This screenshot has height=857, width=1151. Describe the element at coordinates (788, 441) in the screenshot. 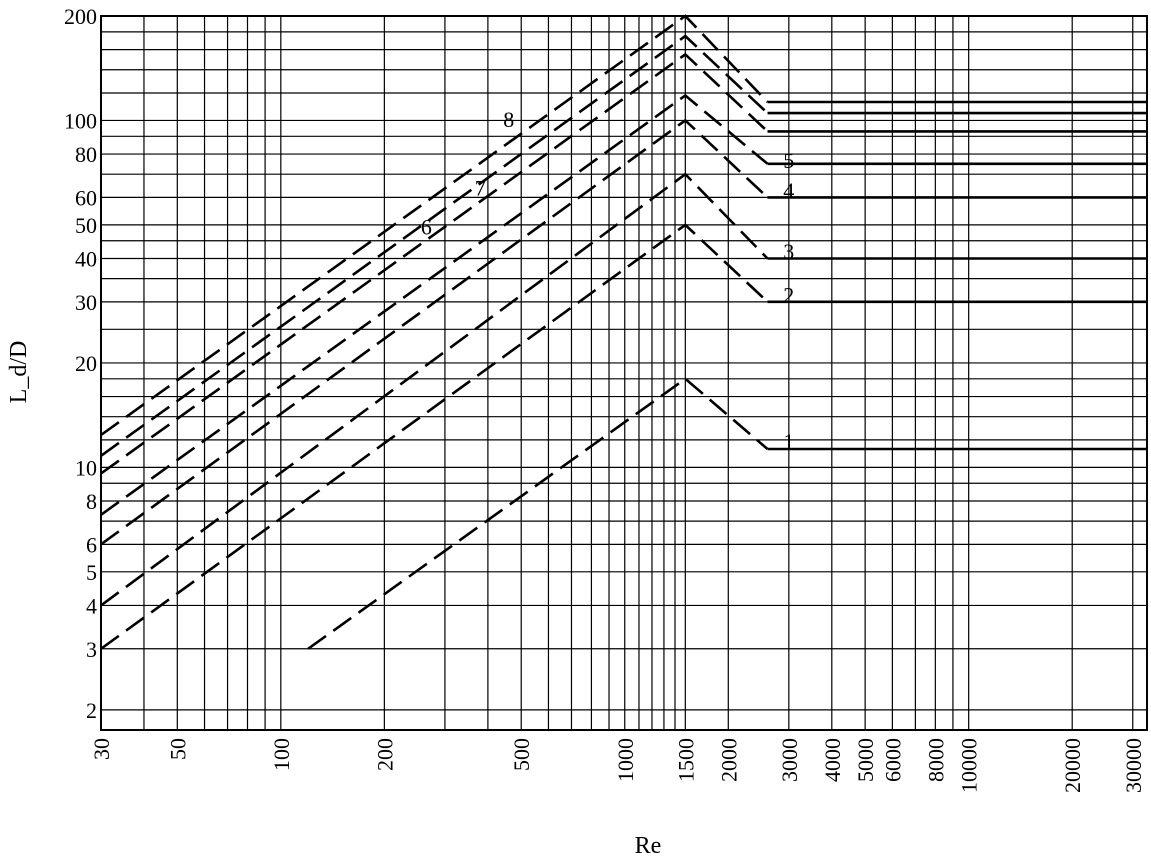

I see `curve-label-1: 1` at that location.